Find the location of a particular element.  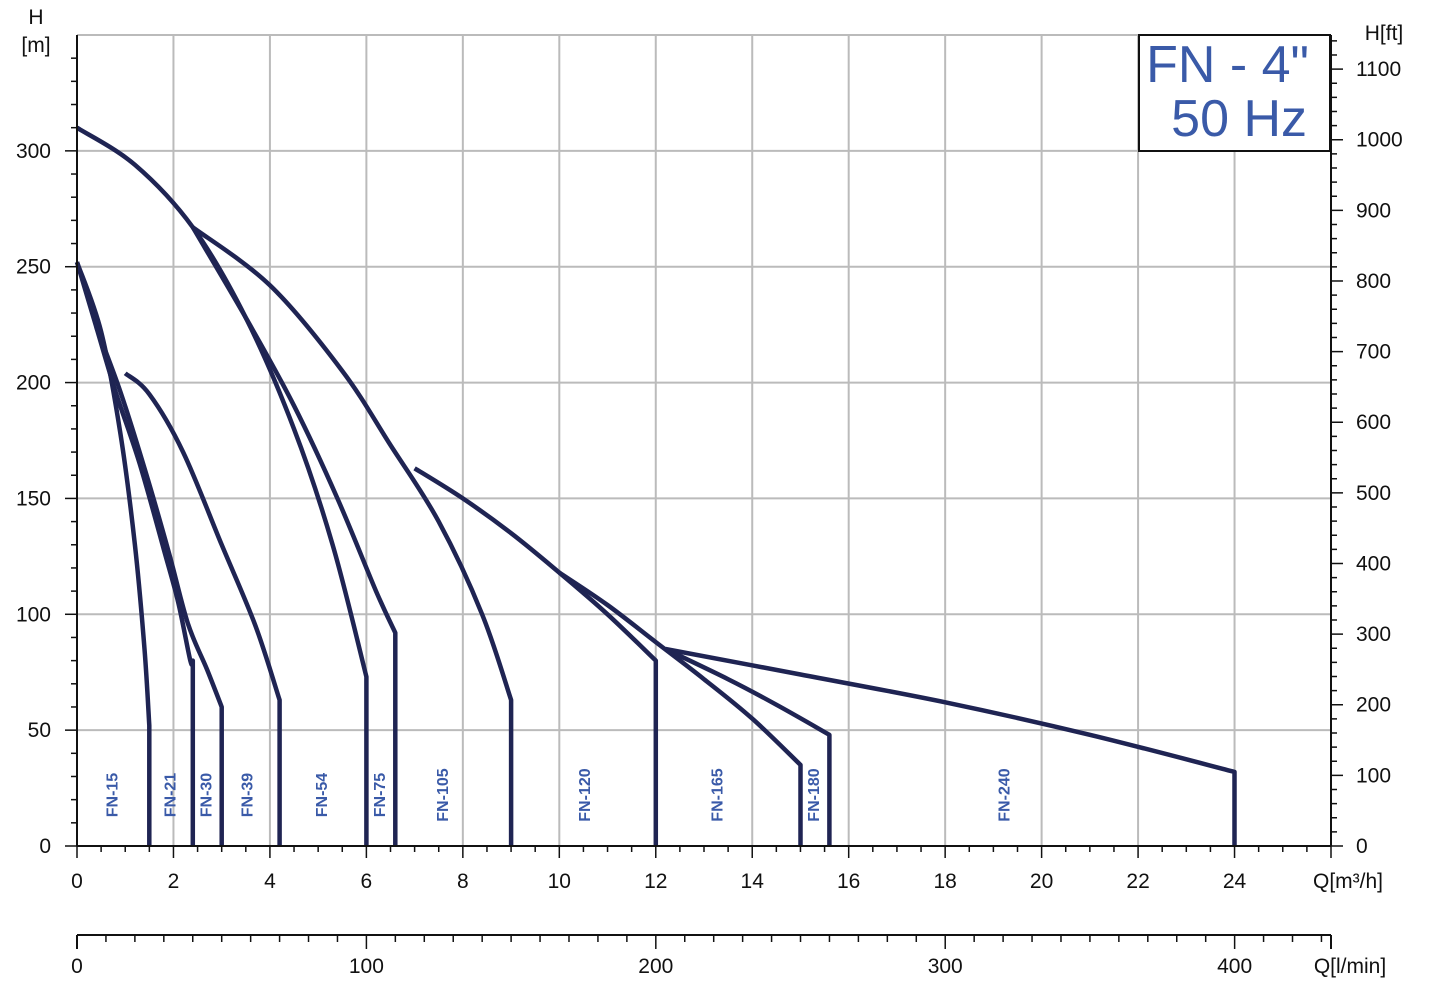

title-box is located at coordinates (1234, 93).